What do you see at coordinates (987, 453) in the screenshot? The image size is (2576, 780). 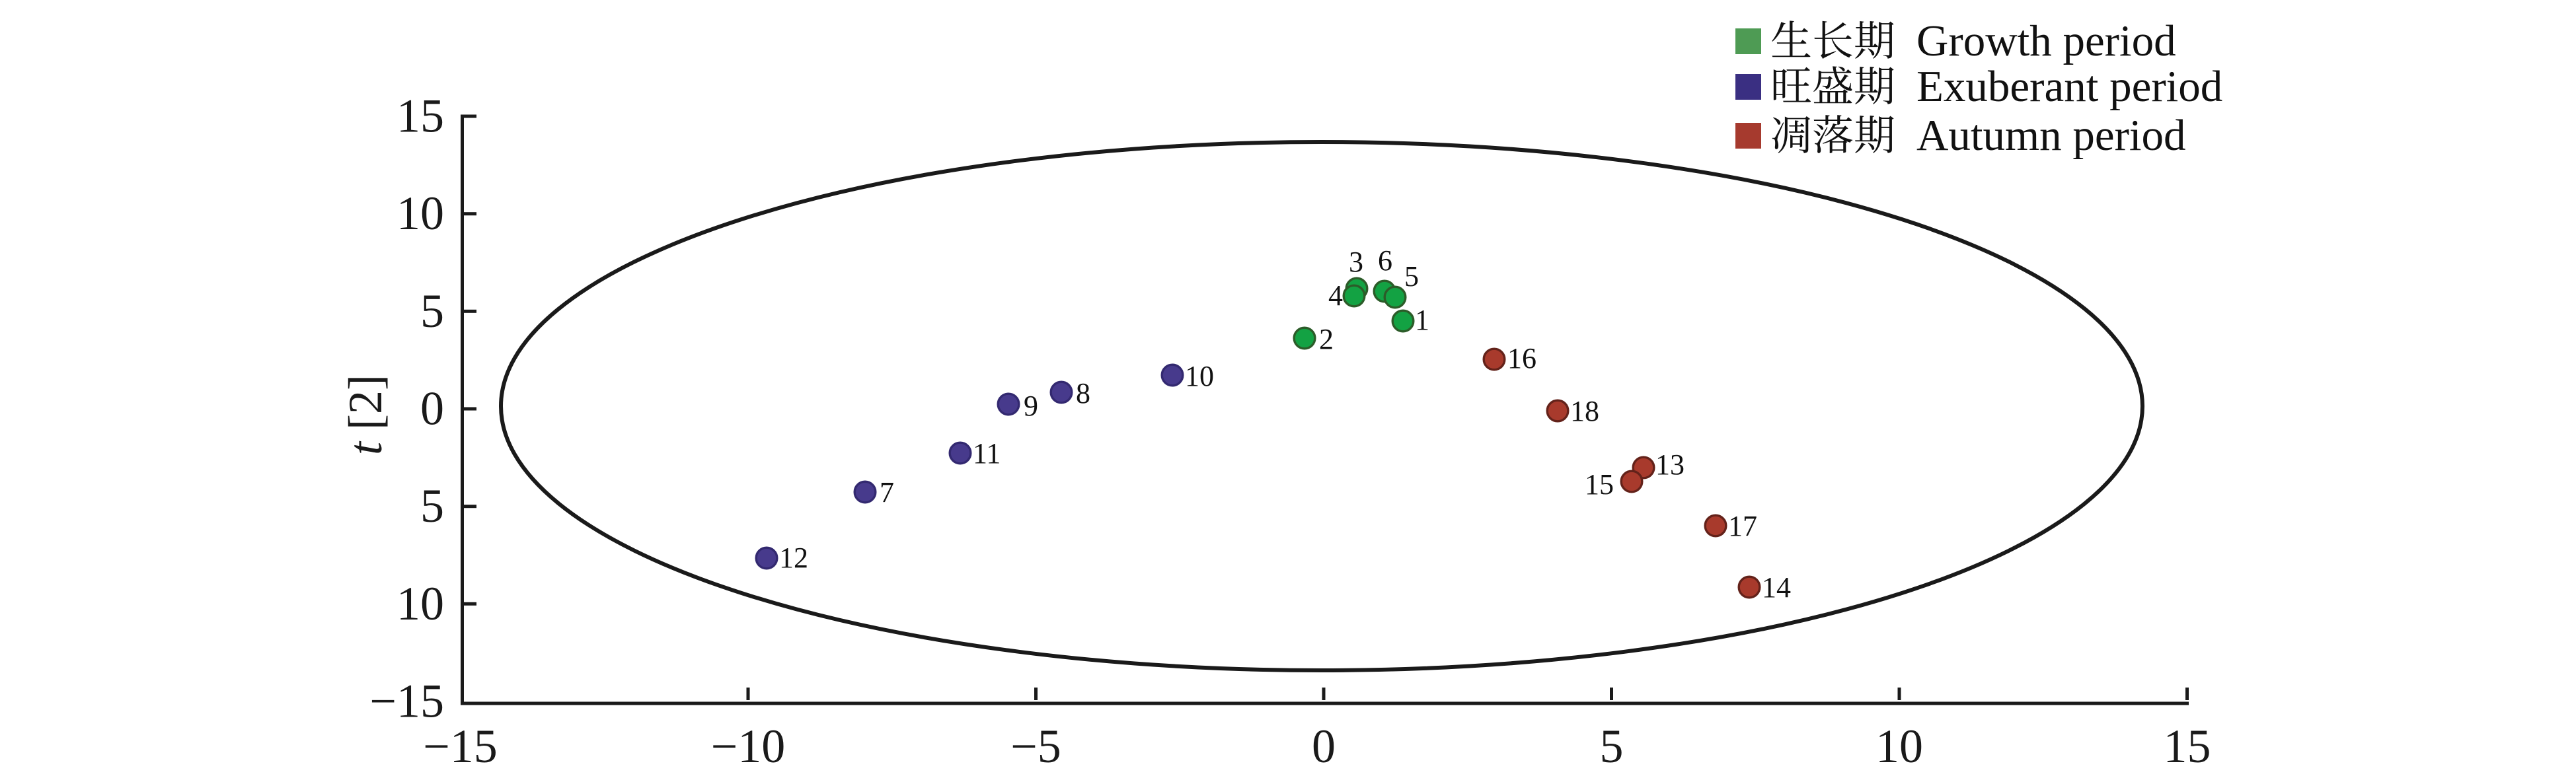 I see `svg-text: 11` at bounding box center [987, 453].